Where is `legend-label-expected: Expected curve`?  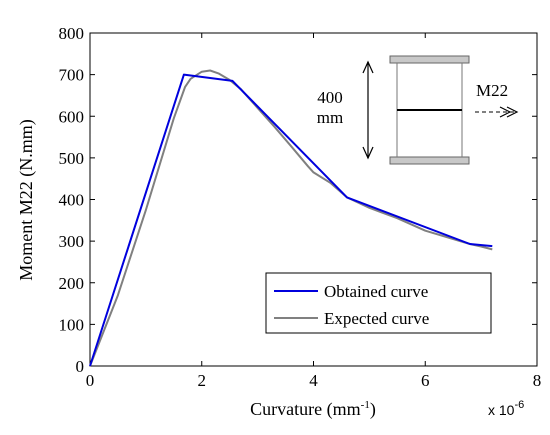 legend-label-expected: Expected curve is located at coordinates (376, 318).